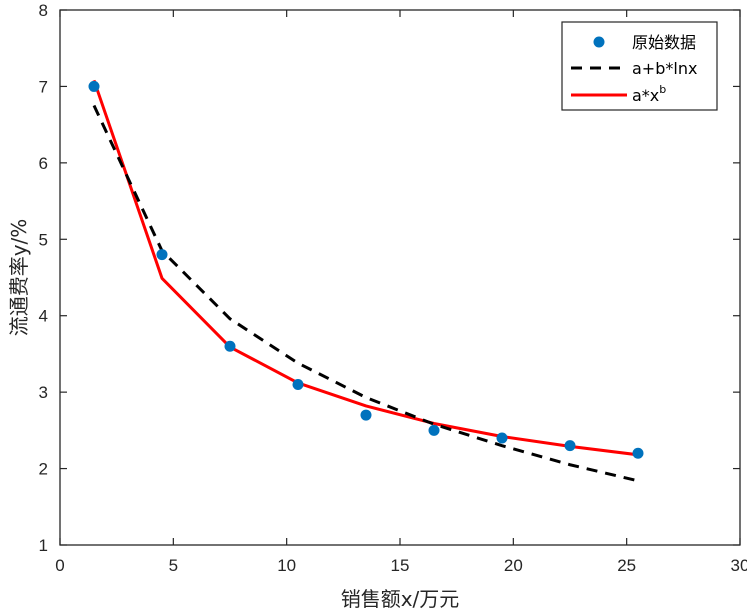 The width and height of the screenshot is (747, 612). What do you see at coordinates (19, 278) in the screenshot?
I see `y-axis-title: 流通费率y/%` at bounding box center [19, 278].